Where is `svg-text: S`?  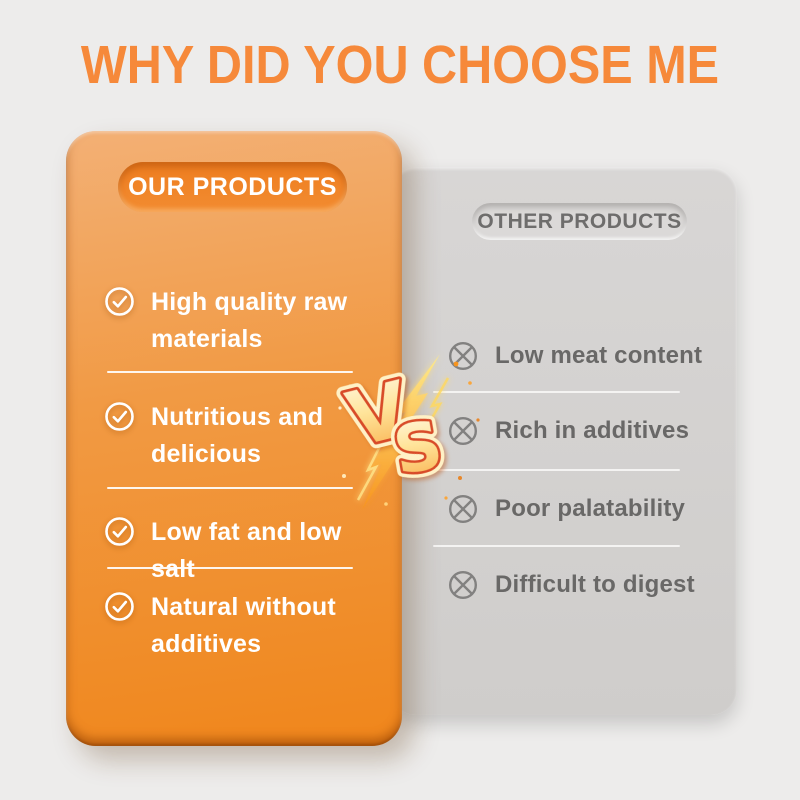 svg-text: S is located at coordinates (418, 448).